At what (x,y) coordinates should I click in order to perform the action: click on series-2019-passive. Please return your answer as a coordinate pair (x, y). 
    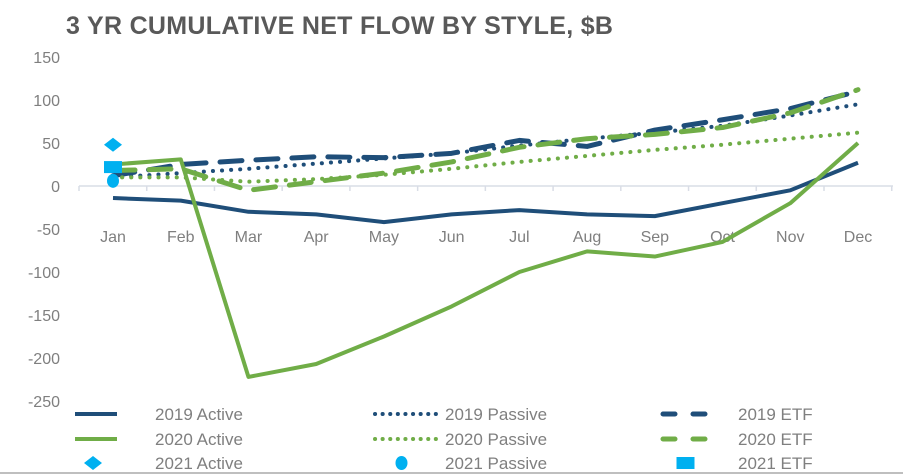
    Looking at the image, I should click on (485, 141).